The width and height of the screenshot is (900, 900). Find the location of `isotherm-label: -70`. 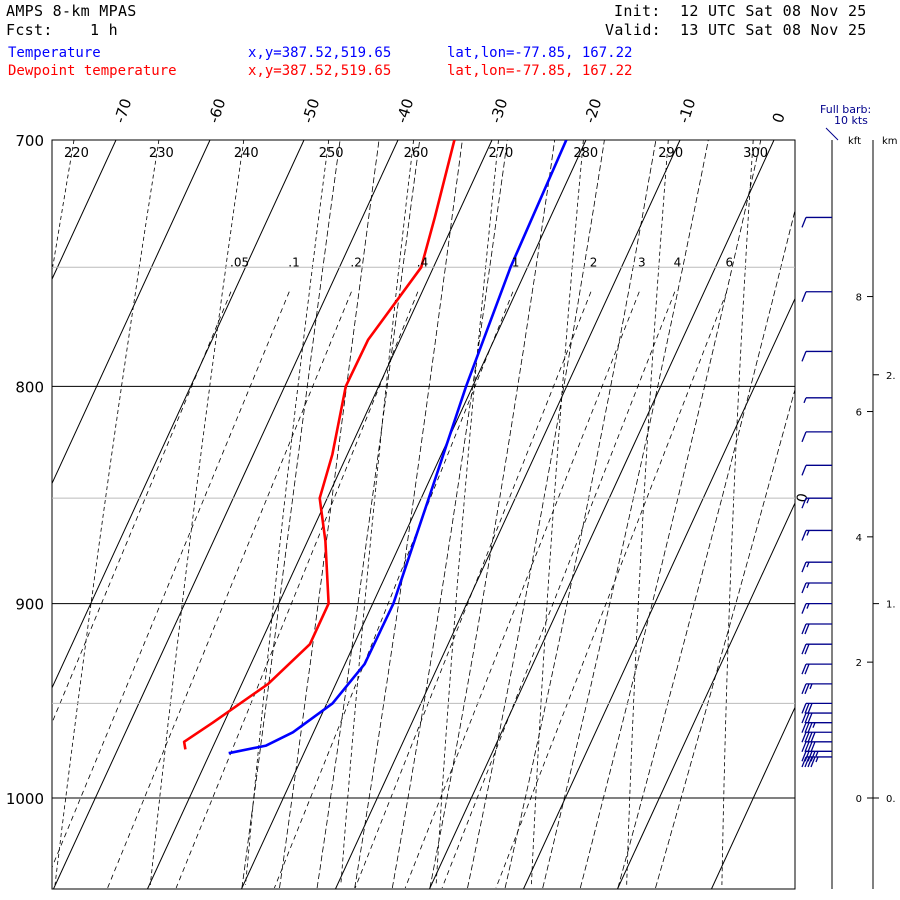

isotherm-label: -70 is located at coordinates (123, 110).